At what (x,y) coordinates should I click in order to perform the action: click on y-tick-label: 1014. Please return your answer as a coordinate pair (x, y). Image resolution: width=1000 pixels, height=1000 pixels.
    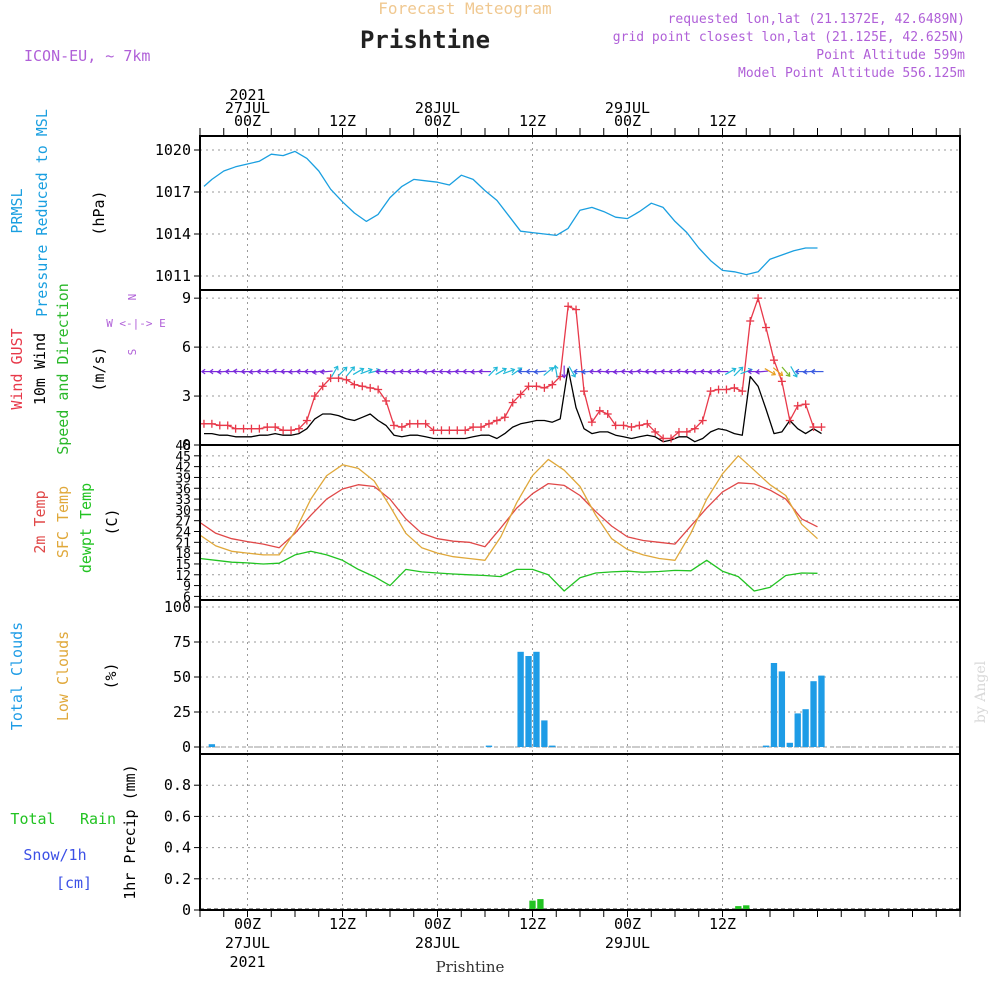
    Looking at the image, I should click on (173, 234).